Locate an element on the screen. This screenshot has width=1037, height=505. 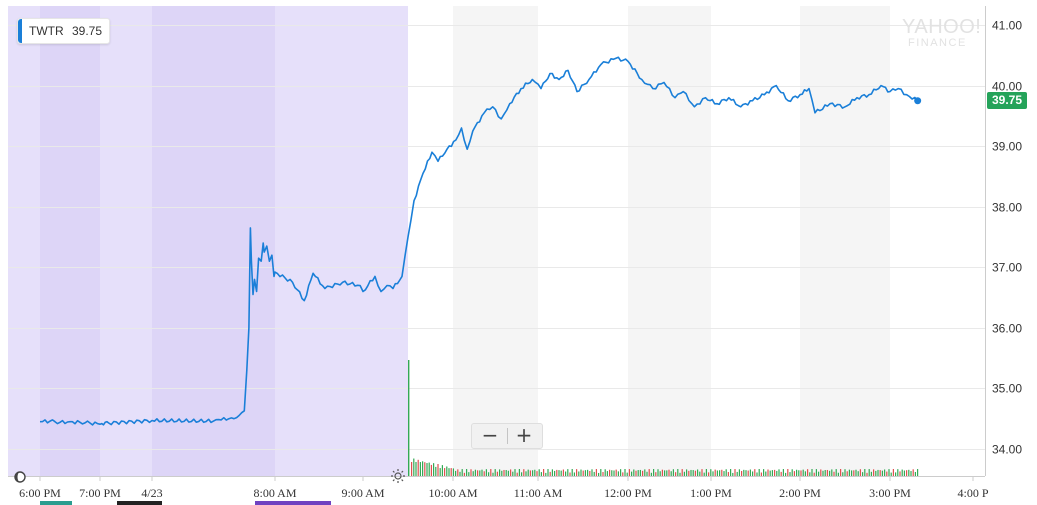
y-axis-ticks: 34.00 35.00 36.00 37.00 38.00 39.00 40.00 41.00 is located at coordinates (1007, 238).